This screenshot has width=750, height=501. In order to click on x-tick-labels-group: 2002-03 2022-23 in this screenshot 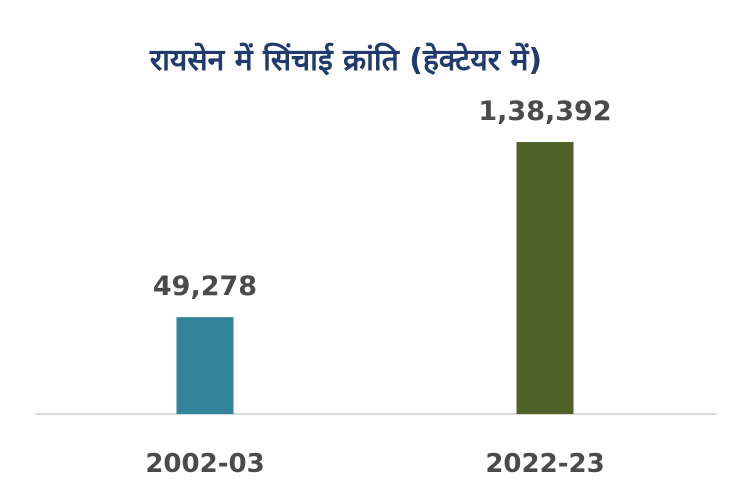, I will do `click(374, 464)`.